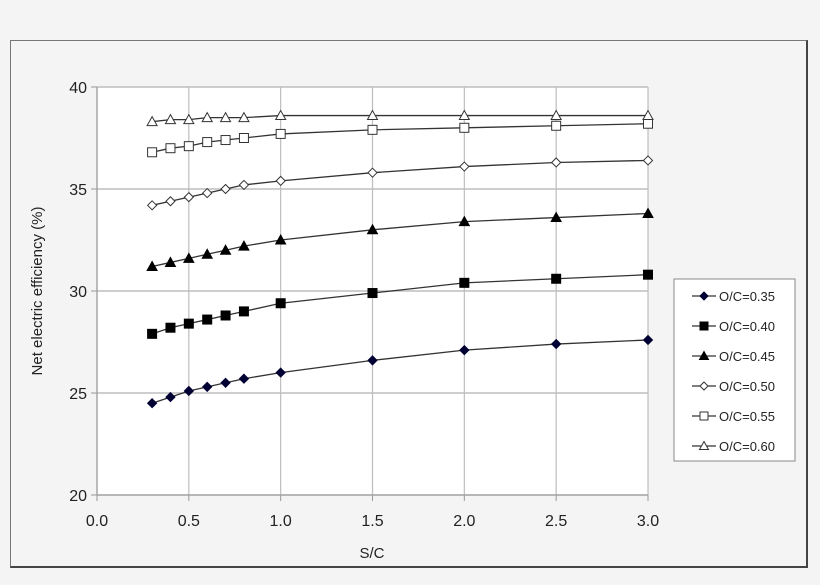 Image resolution: width=820 pixels, height=585 pixels. I want to click on x-axis: 0.0 0.5 1.0 1.5 2.0 2.5 3.0, so click(372, 512).